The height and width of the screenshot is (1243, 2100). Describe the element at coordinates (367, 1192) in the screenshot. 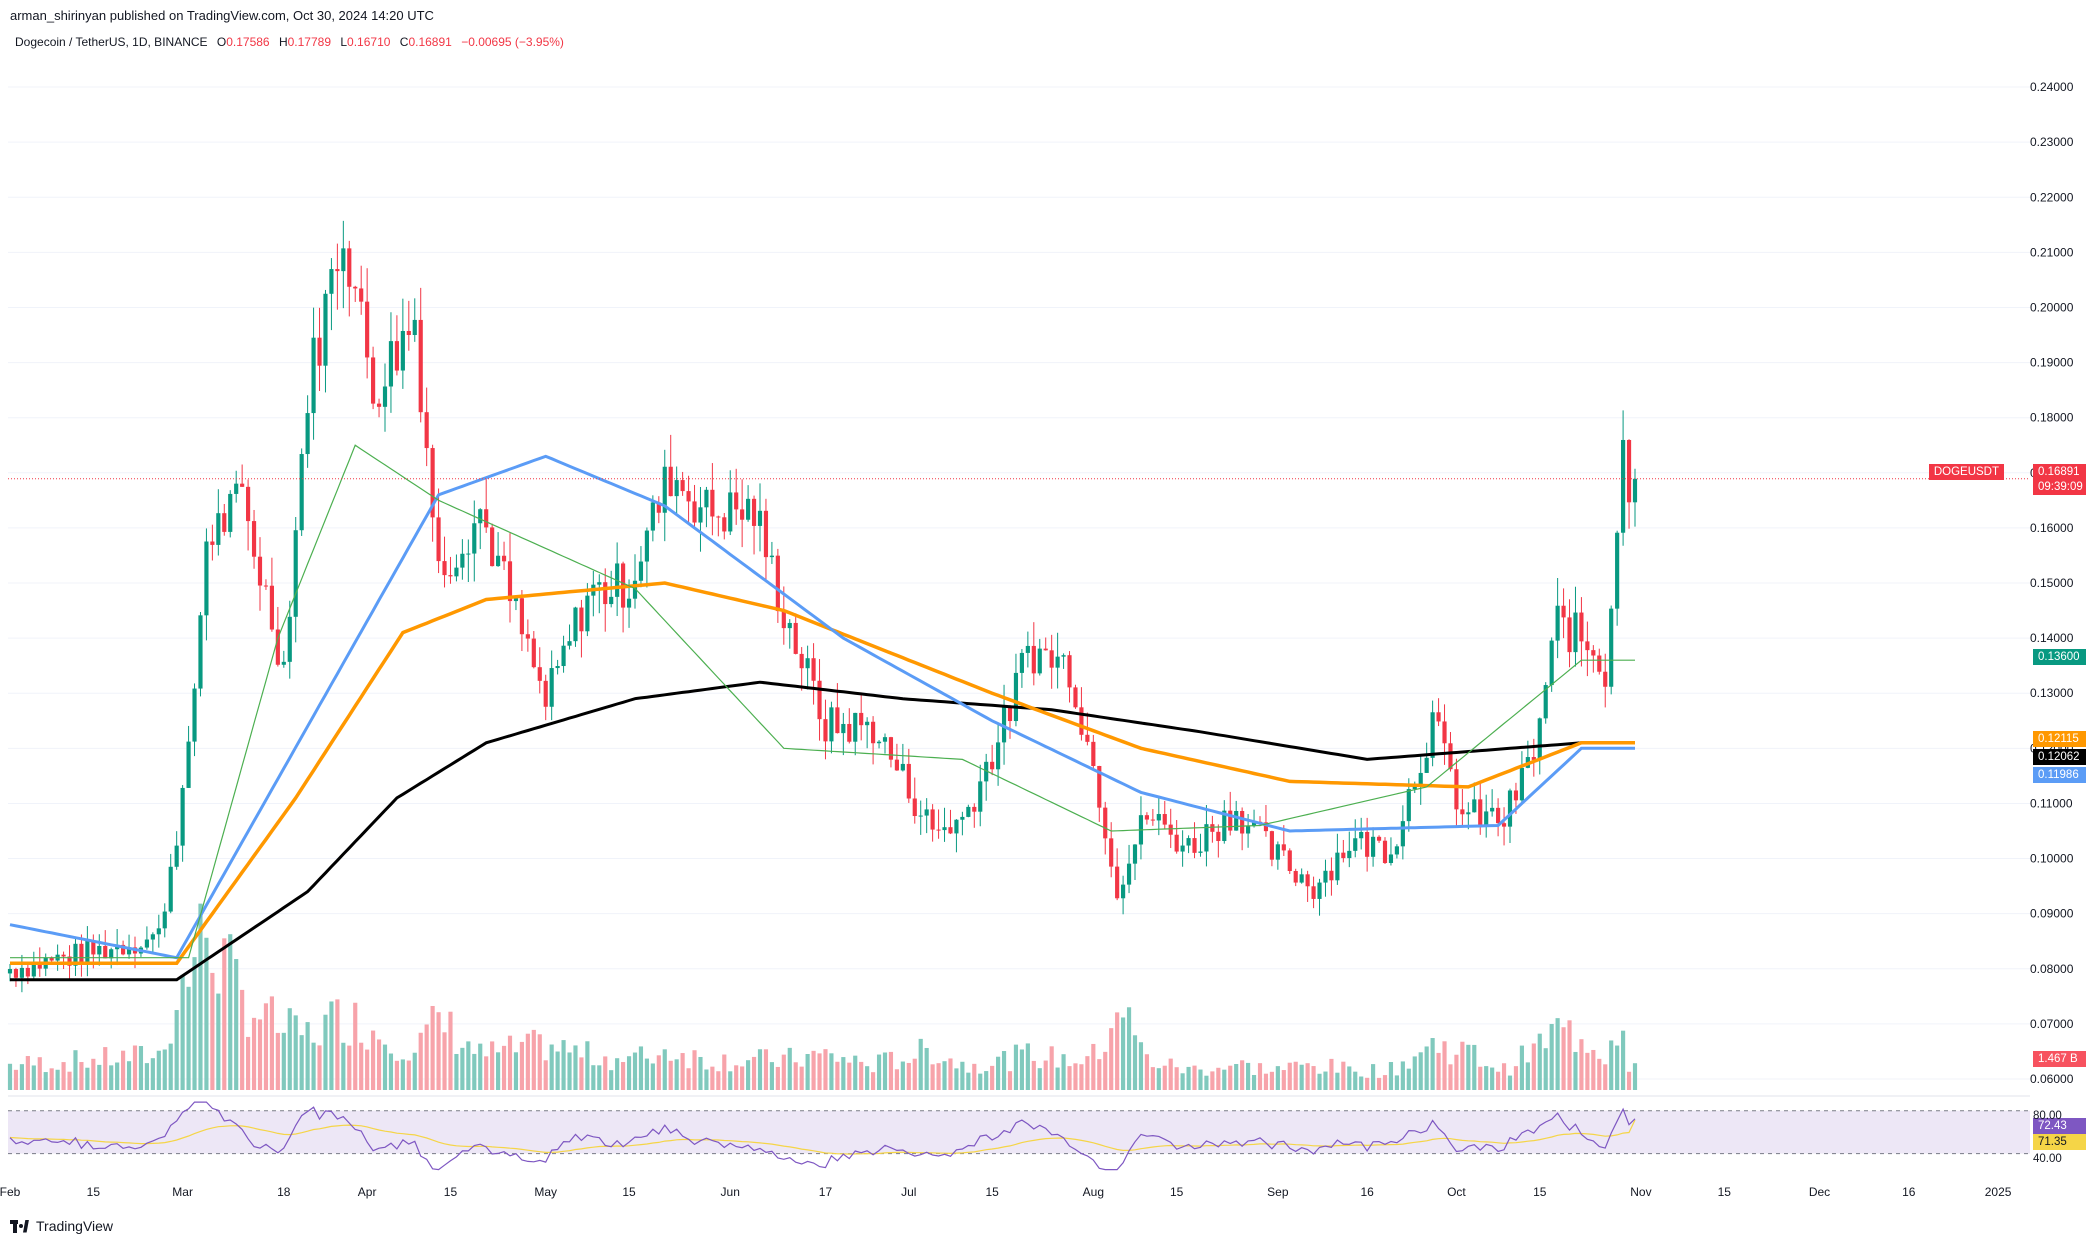

I see `time-axis-label: Apr` at that location.